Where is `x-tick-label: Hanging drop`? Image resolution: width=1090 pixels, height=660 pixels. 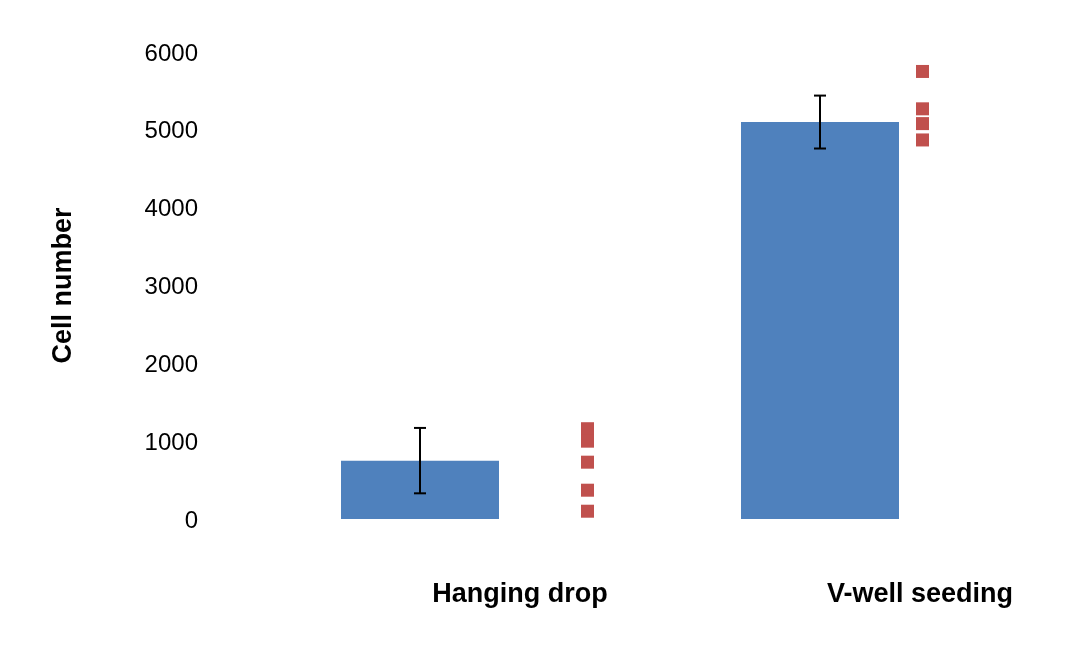
x-tick-label: Hanging drop is located at coordinates (520, 592).